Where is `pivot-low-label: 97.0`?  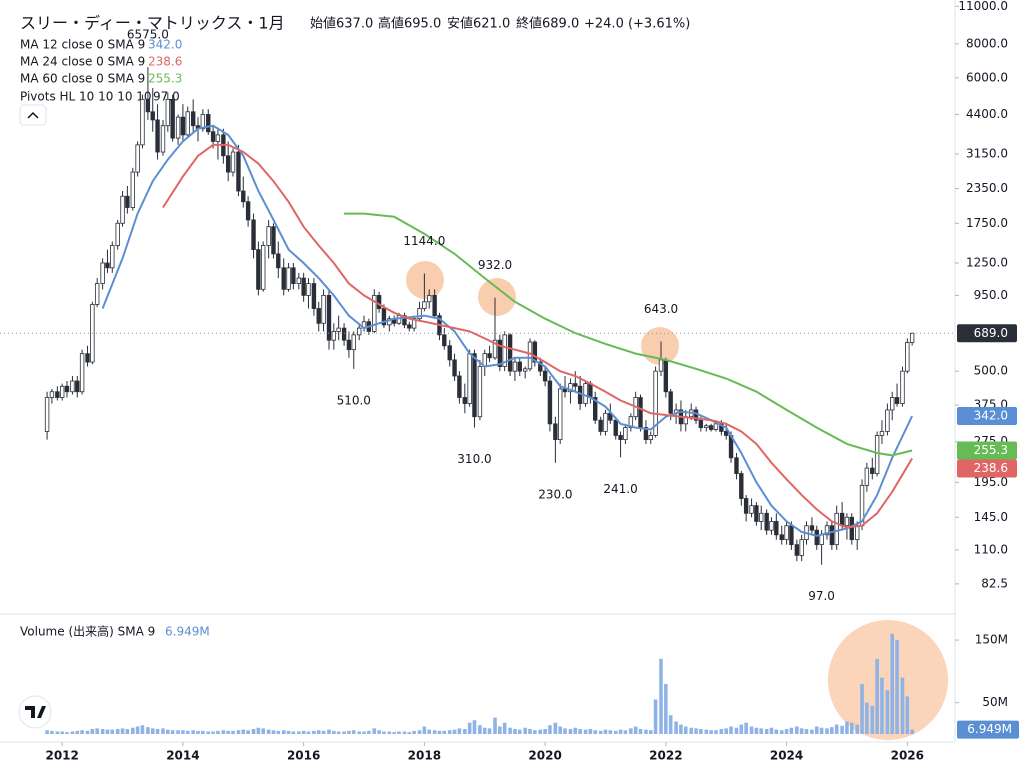
pivot-low-label: 97.0 is located at coordinates (821, 596).